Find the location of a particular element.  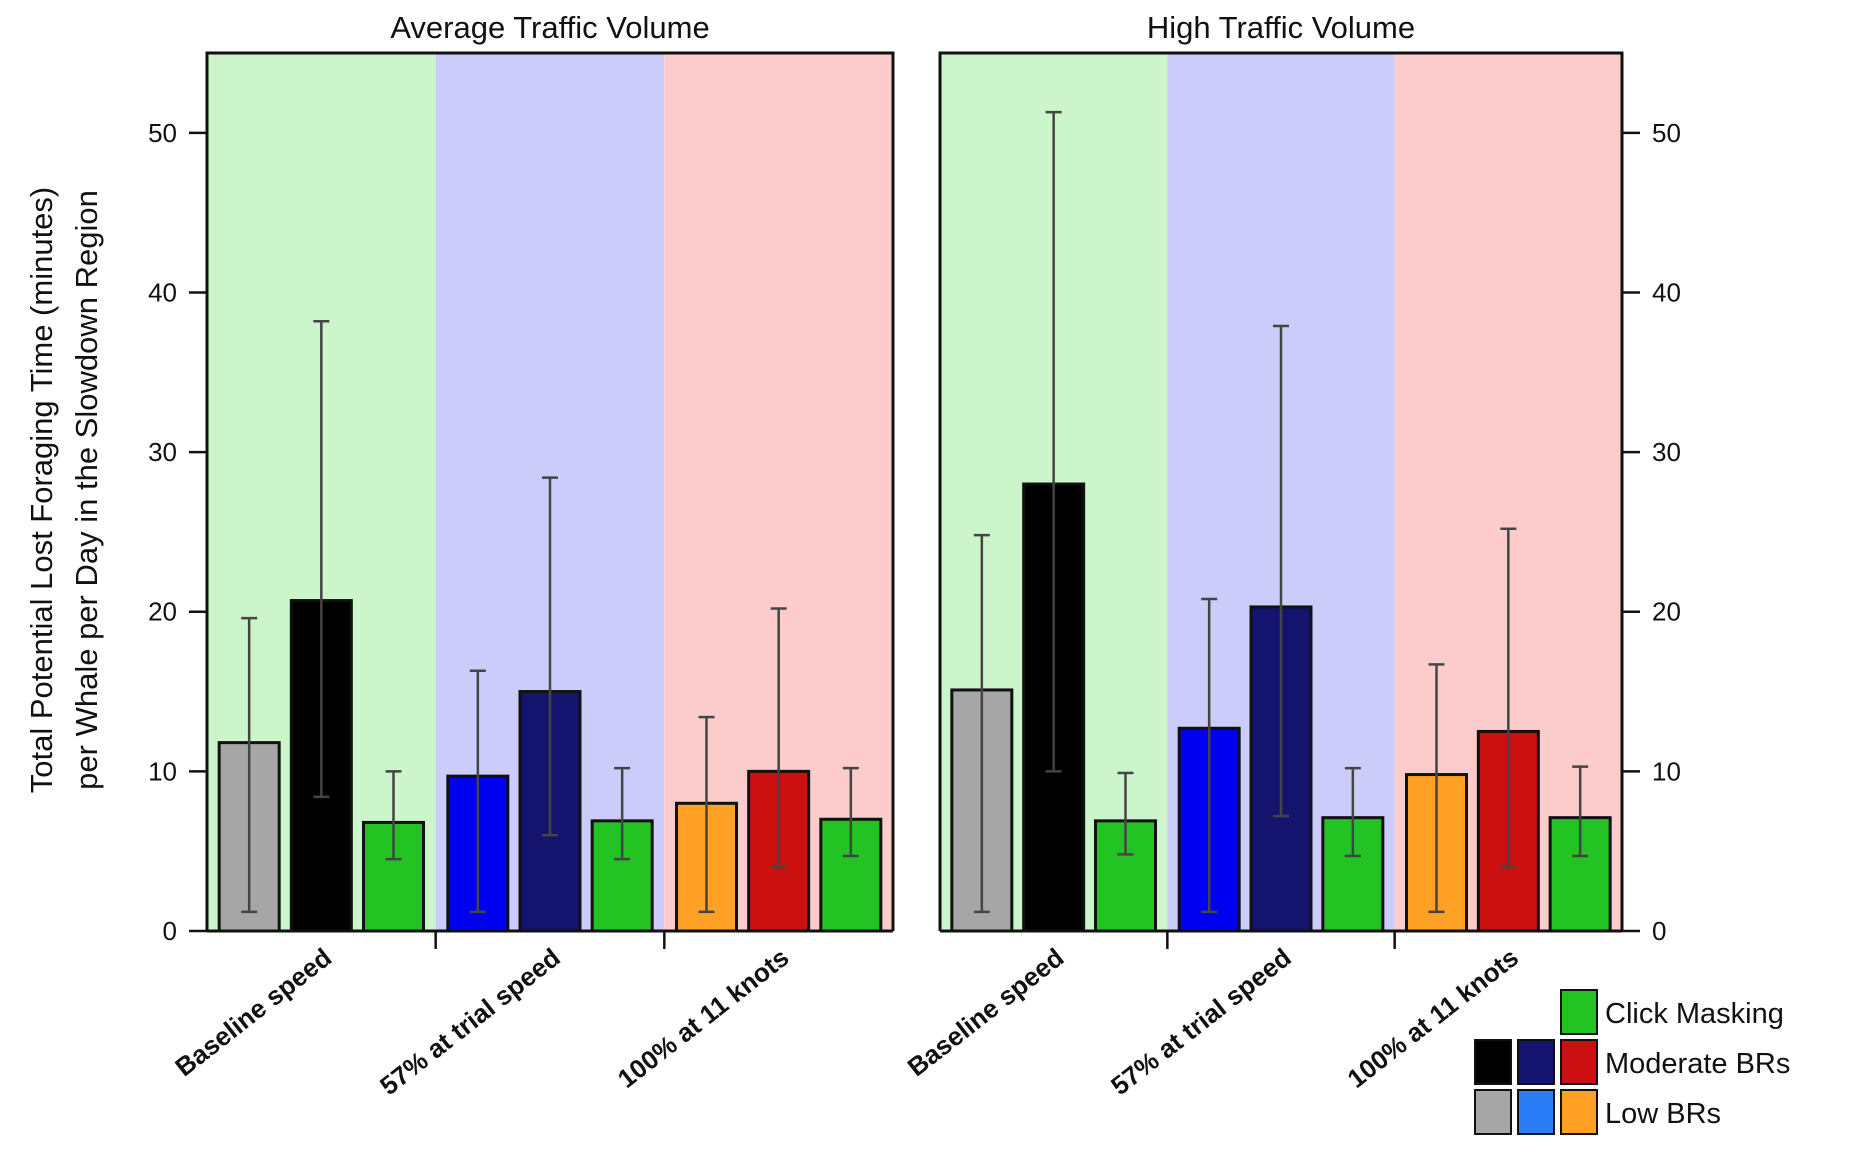

legend-item: Low BRs is located at coordinates (1597, 1112).